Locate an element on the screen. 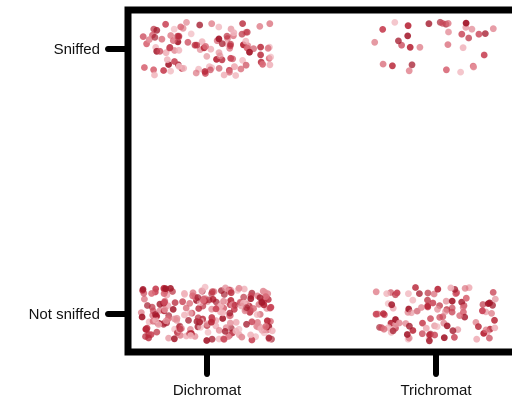 The height and width of the screenshot is (400, 512). x-tick-label-dichromat: Dichromat is located at coordinates (207, 390).